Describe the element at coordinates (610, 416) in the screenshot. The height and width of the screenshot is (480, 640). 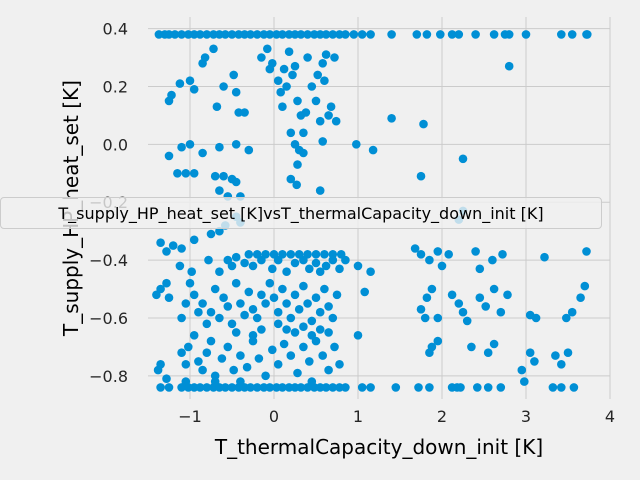
I see `x-tick-label: 4` at that location.